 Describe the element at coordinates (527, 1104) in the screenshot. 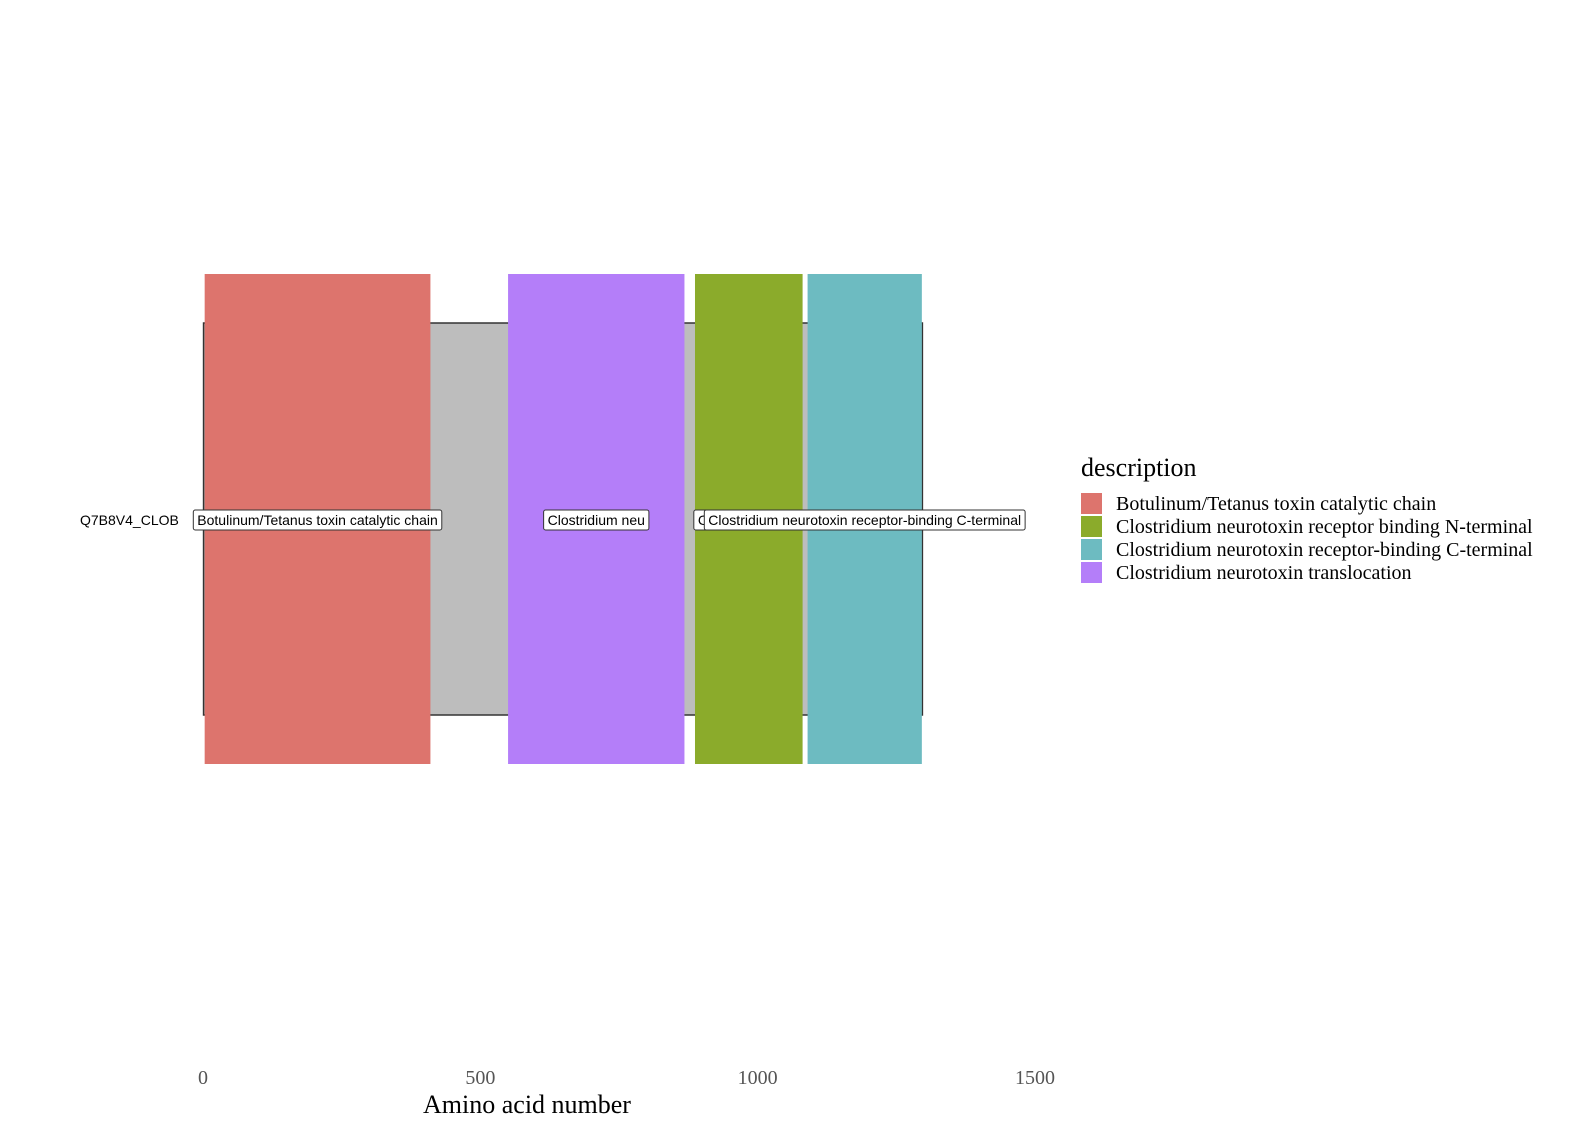

I see `x-axis-title: Amino acid number` at that location.